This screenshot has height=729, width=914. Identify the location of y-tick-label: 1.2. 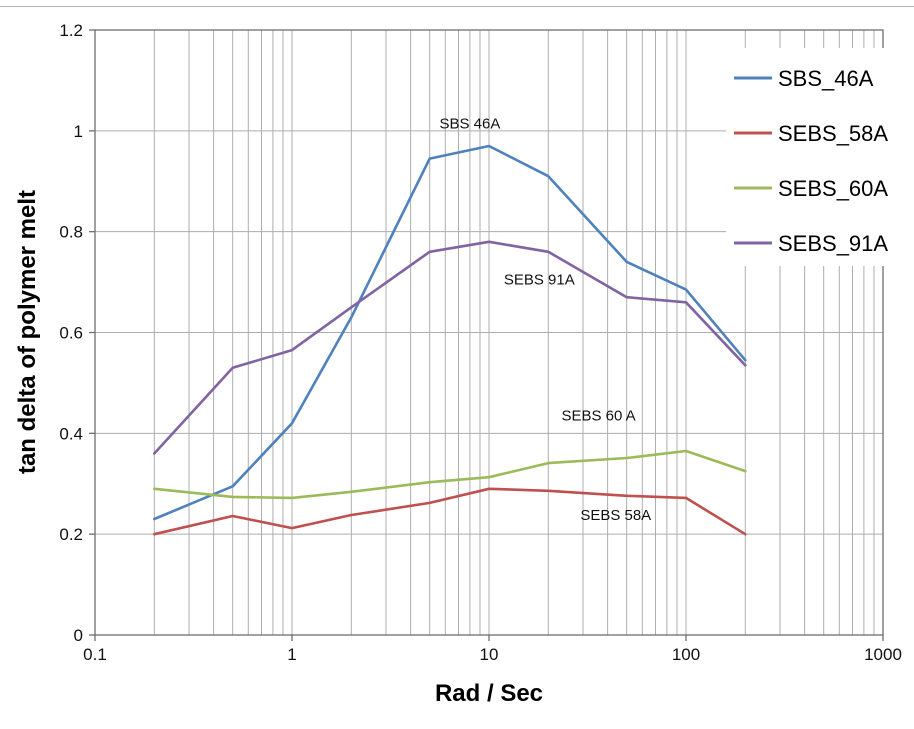
(71, 30).